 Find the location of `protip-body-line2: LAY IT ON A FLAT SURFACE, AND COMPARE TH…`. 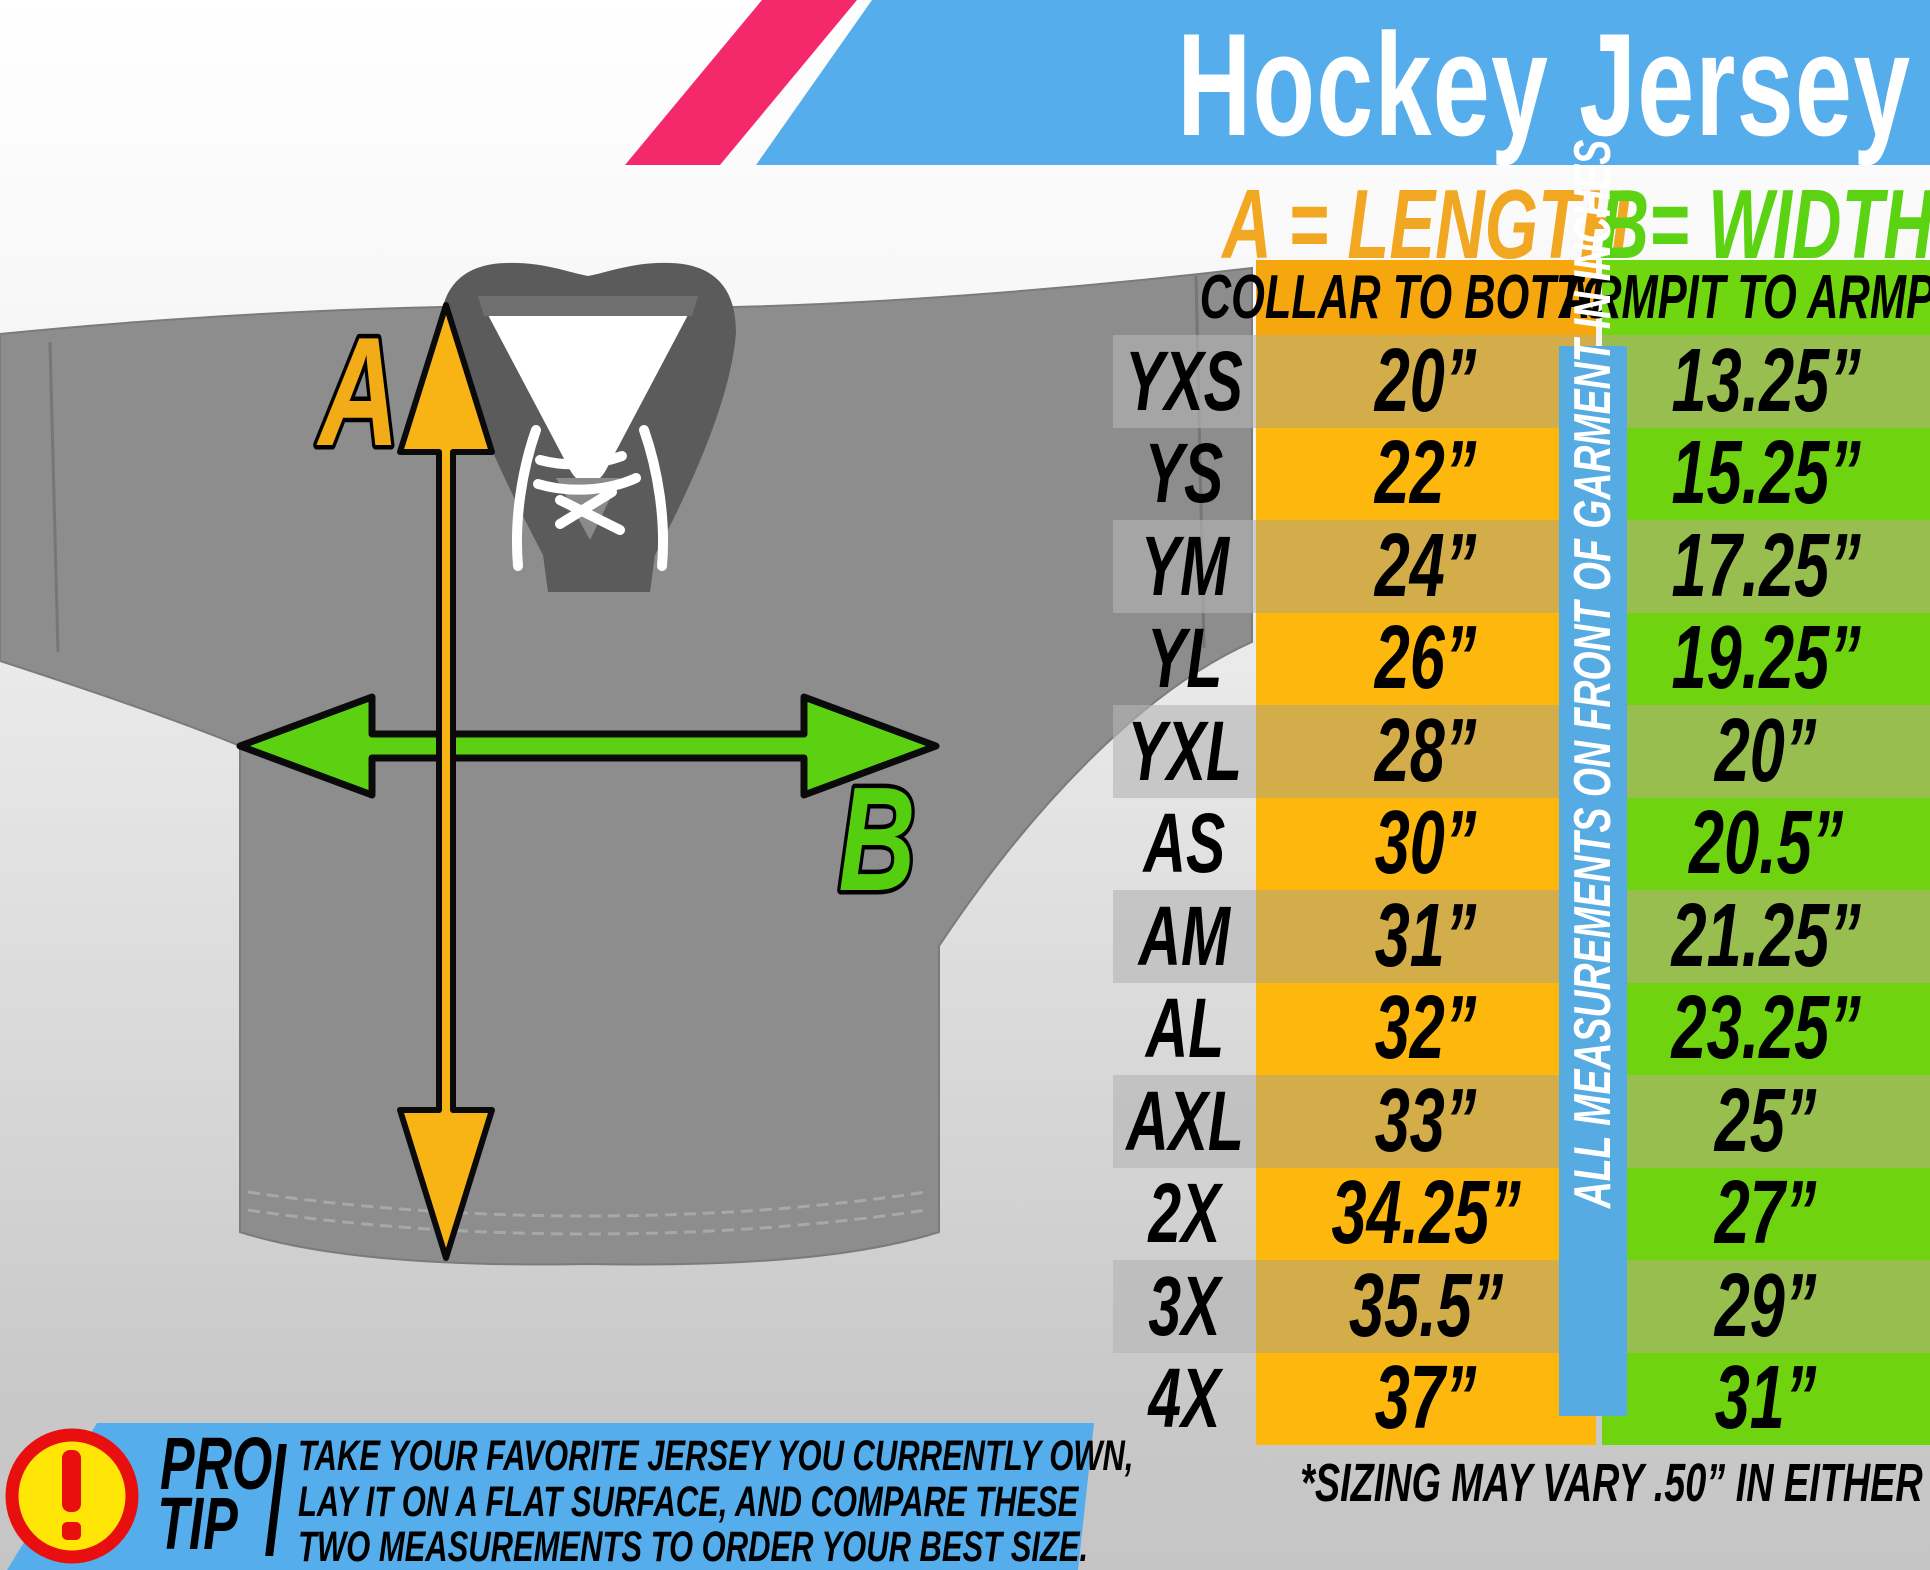

protip-body-line2: LAY IT ON A FLAT SURFACE, AND COMPARE TH… is located at coordinates (688, 1501).